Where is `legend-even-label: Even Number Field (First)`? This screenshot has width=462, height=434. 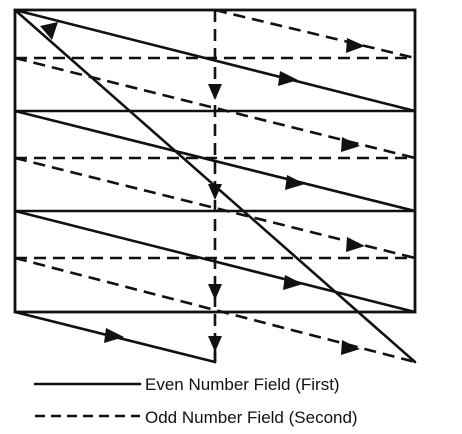 legend-even-label: Even Number Field (First) is located at coordinates (242, 384).